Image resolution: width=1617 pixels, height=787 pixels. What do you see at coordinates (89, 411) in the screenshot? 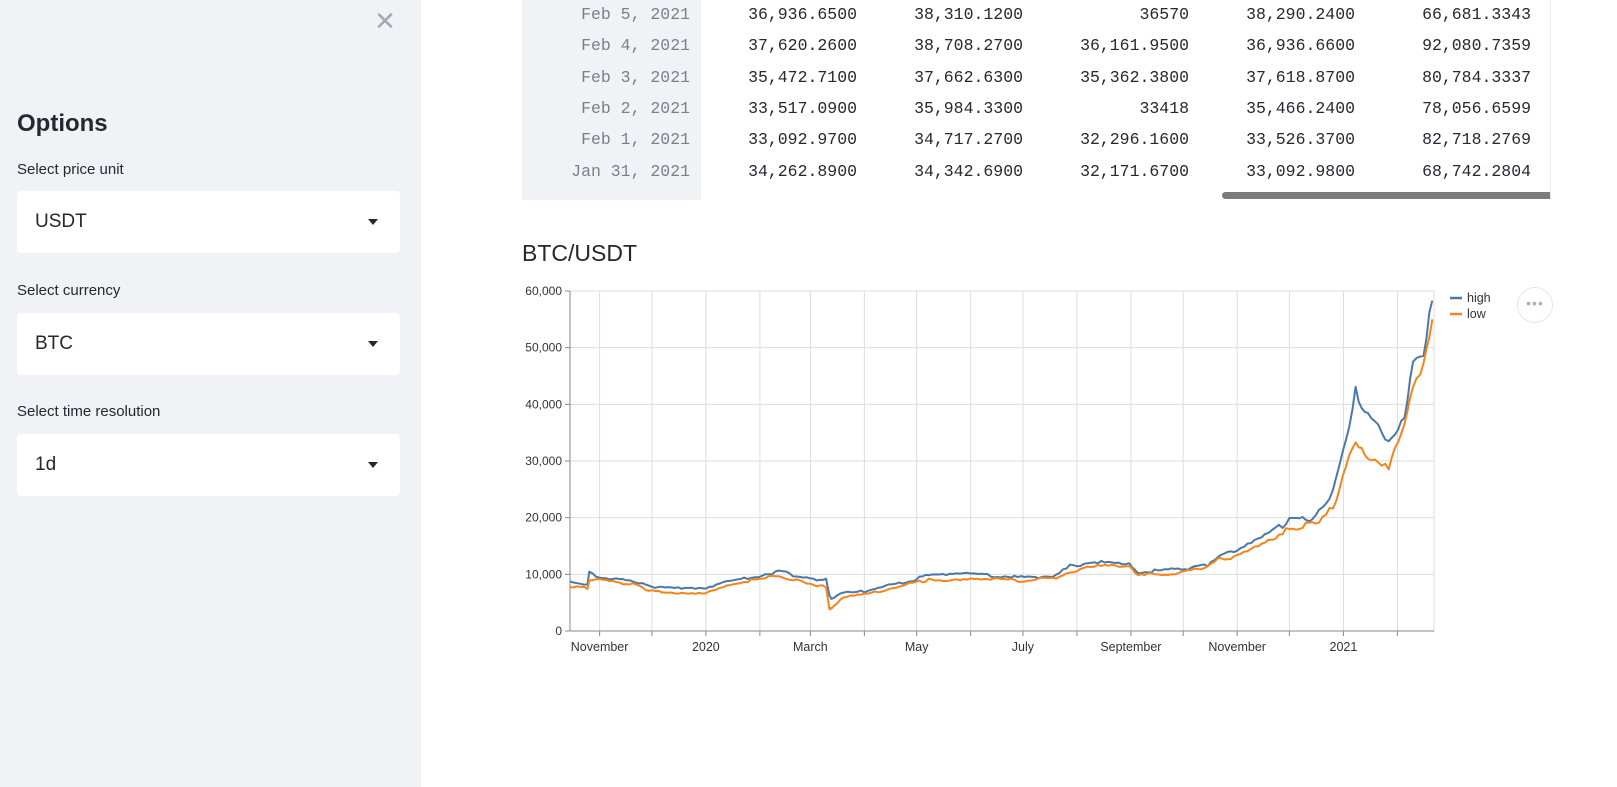
I see `time-resolution-label: Select time resolution` at bounding box center [89, 411].